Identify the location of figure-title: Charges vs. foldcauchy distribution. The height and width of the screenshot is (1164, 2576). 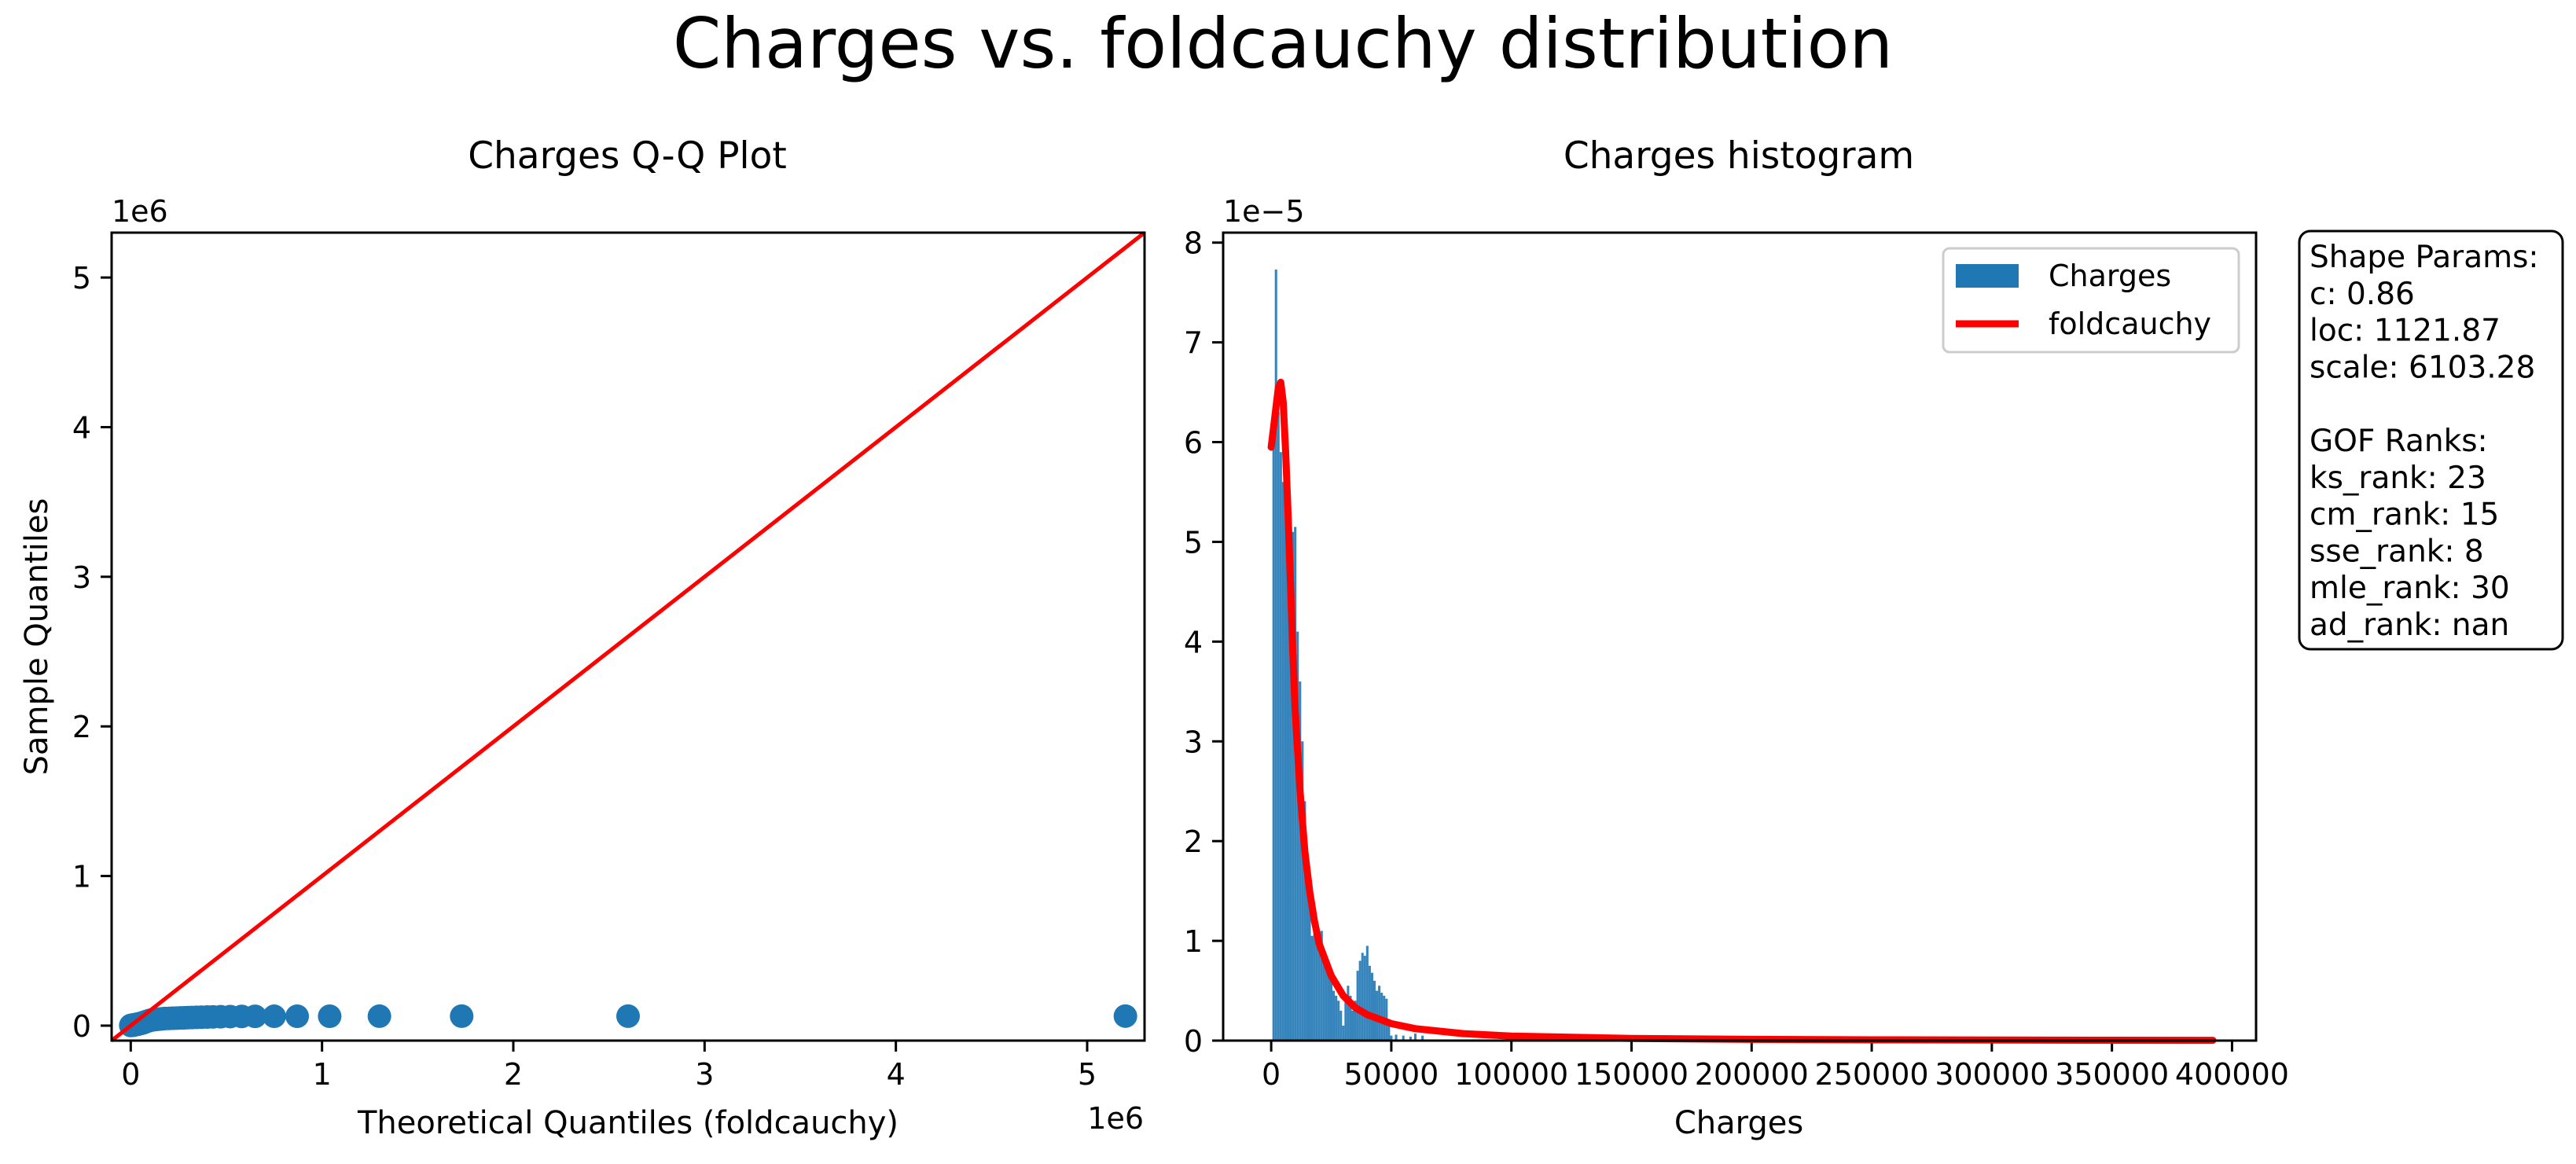
(1283, 43).